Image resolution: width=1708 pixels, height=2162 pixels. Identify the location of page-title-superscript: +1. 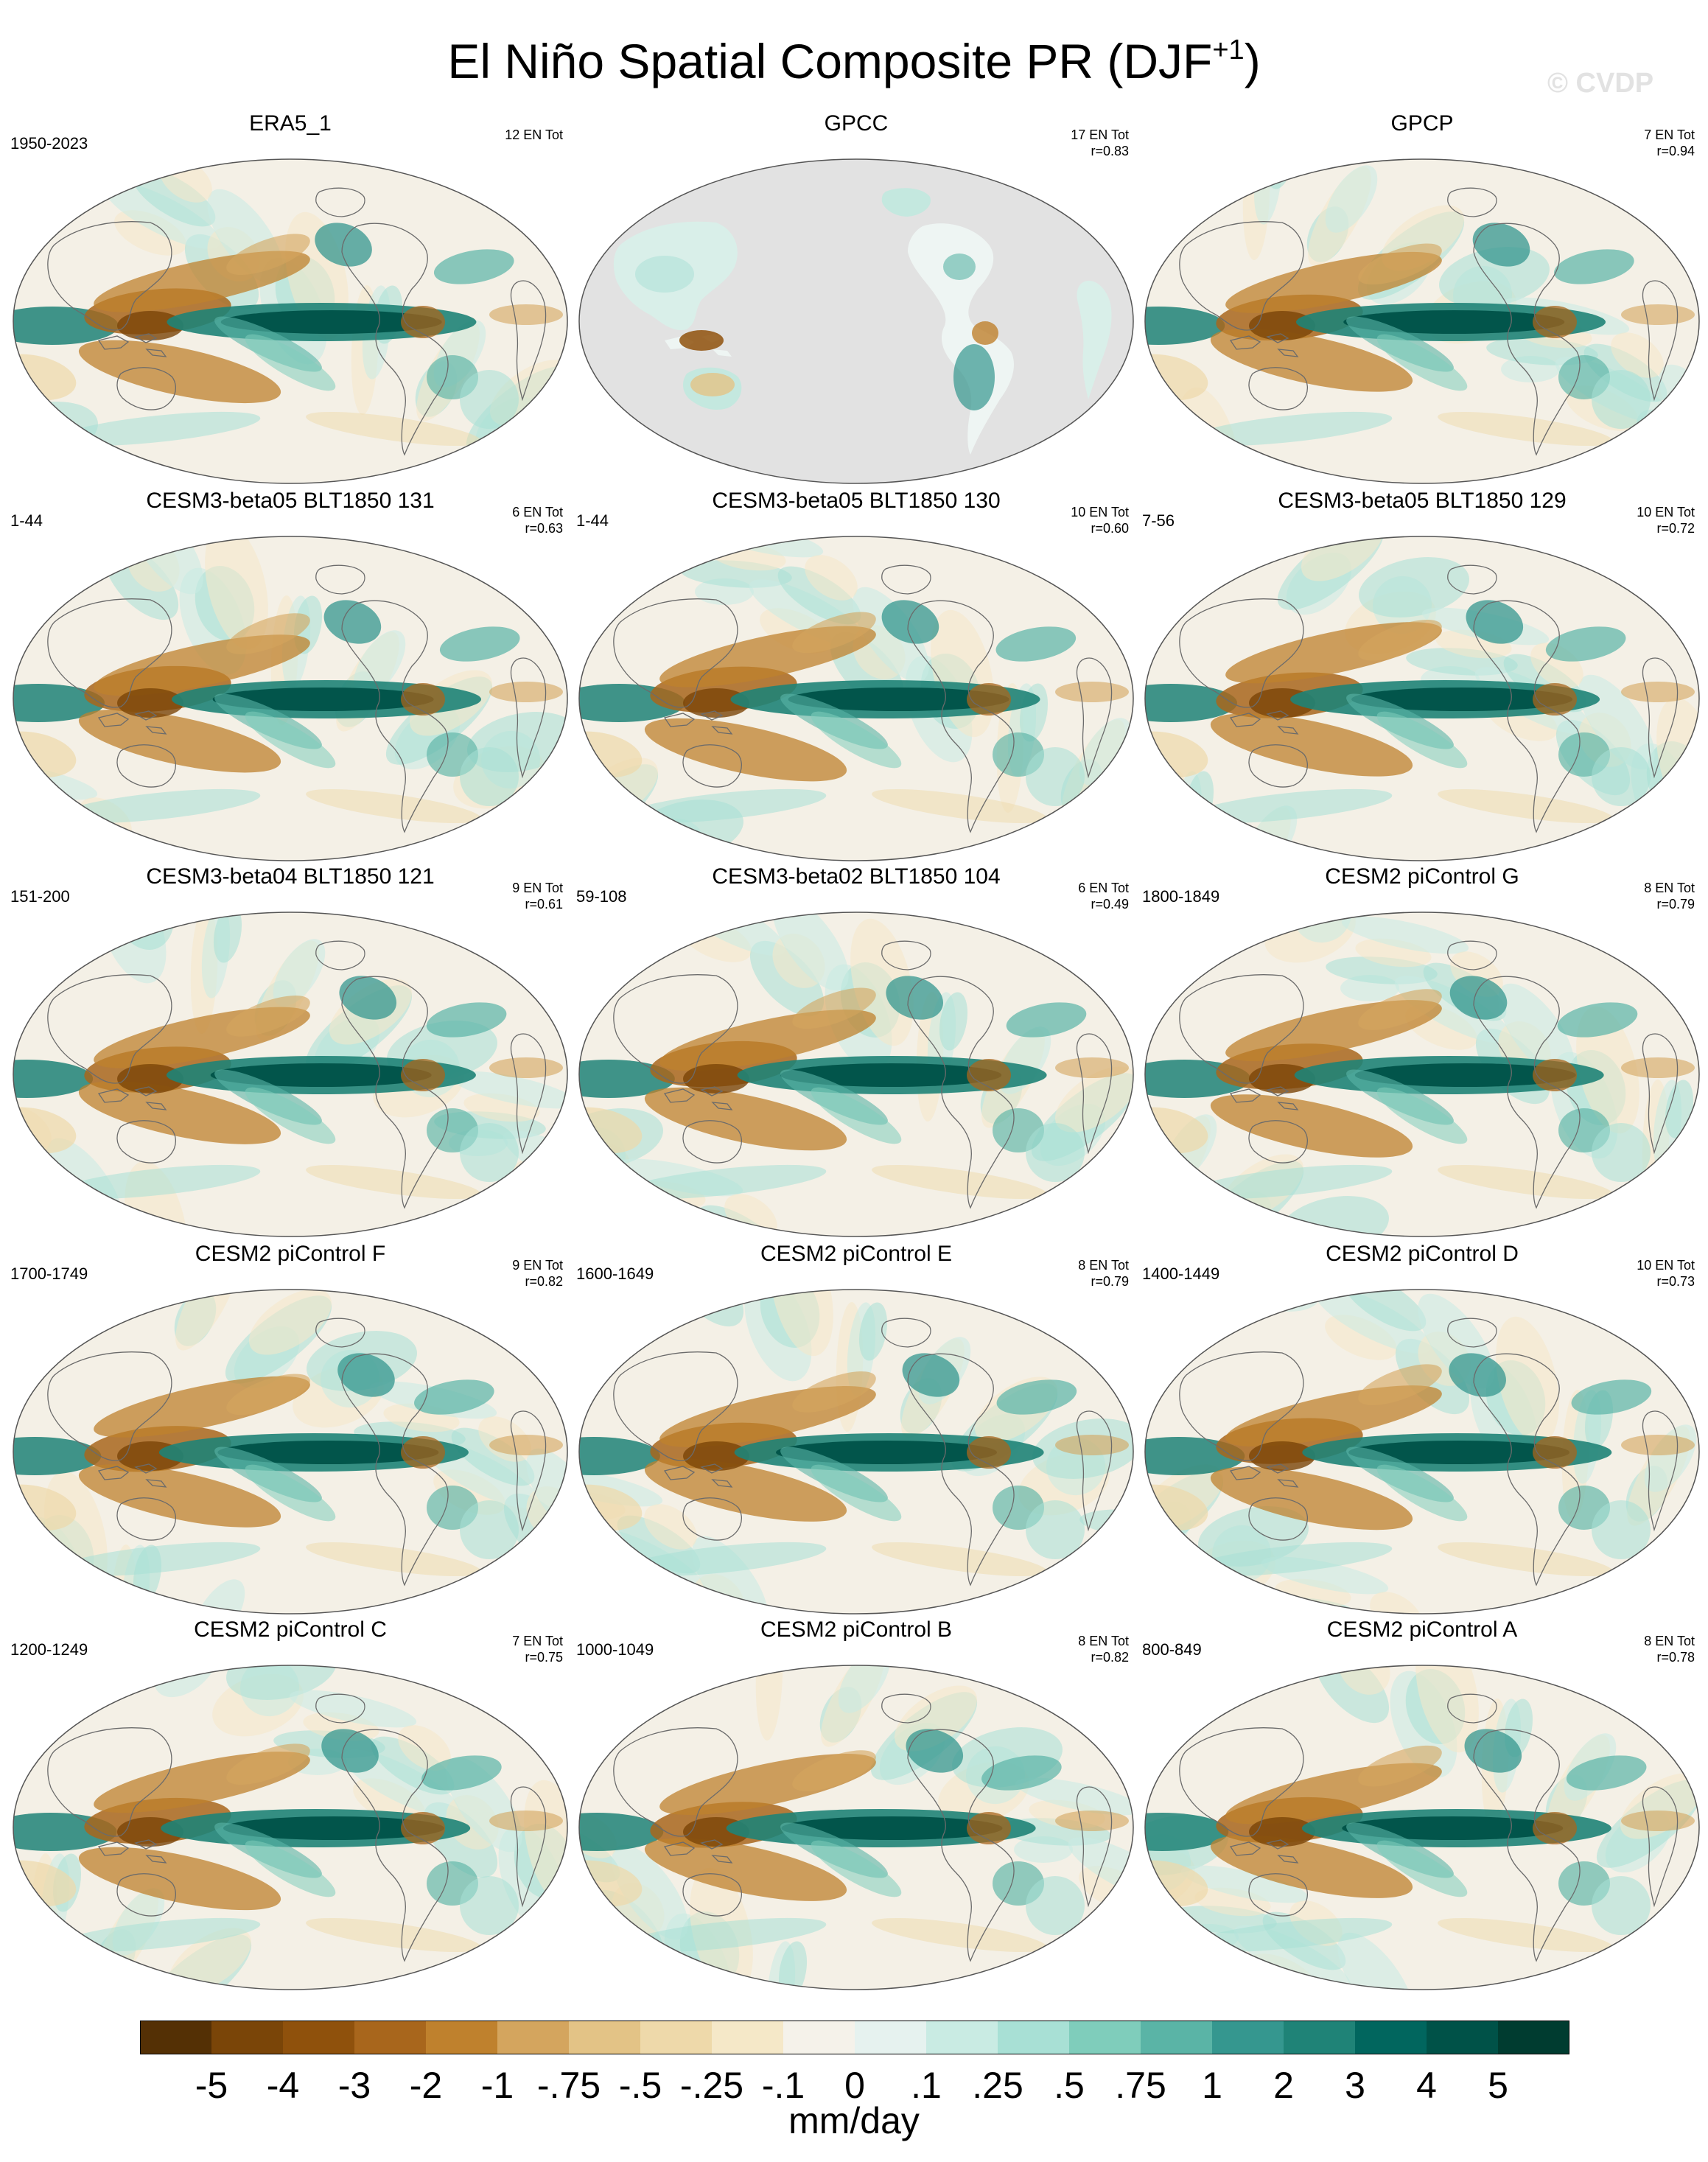
(1228, 50).